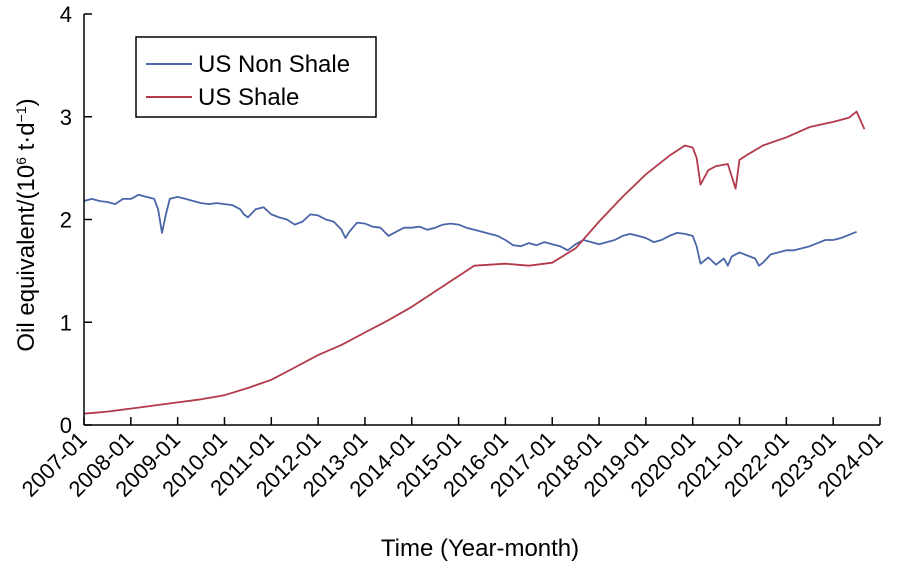 The width and height of the screenshot is (900, 568). I want to click on y-axis-title-mid: t·d, so click(26, 139).